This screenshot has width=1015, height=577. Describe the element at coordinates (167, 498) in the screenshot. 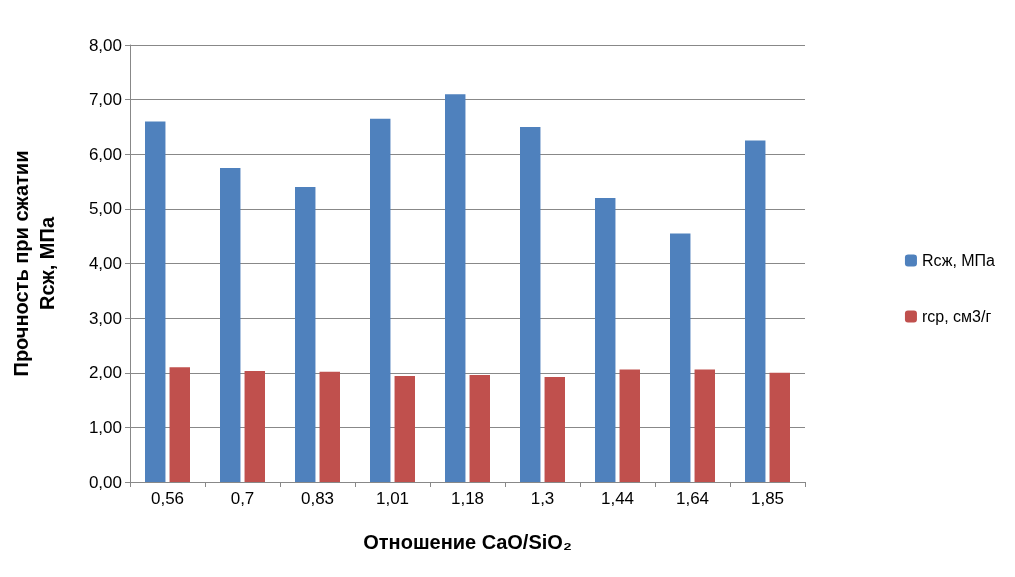

I see `x-tick-label: 0,56` at that location.